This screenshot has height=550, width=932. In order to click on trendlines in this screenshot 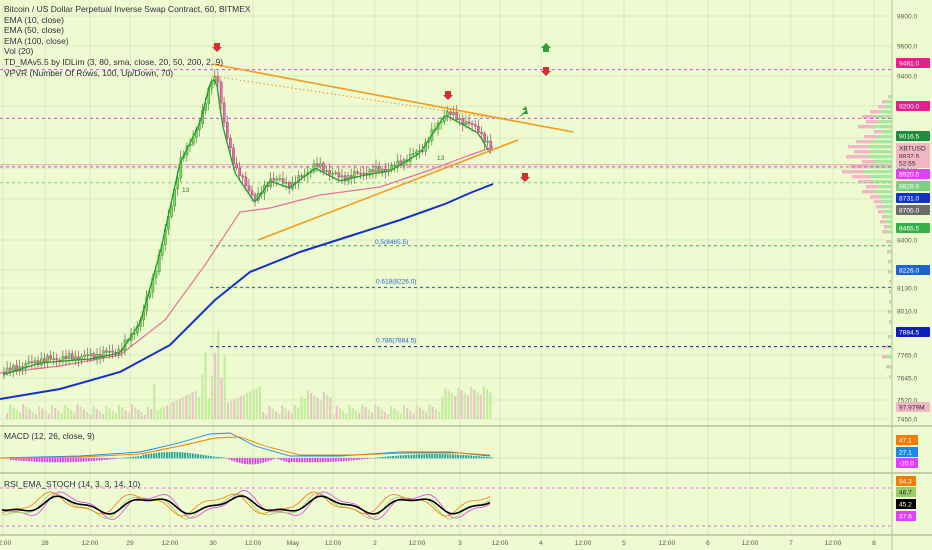, I will do `click(392, 152)`.